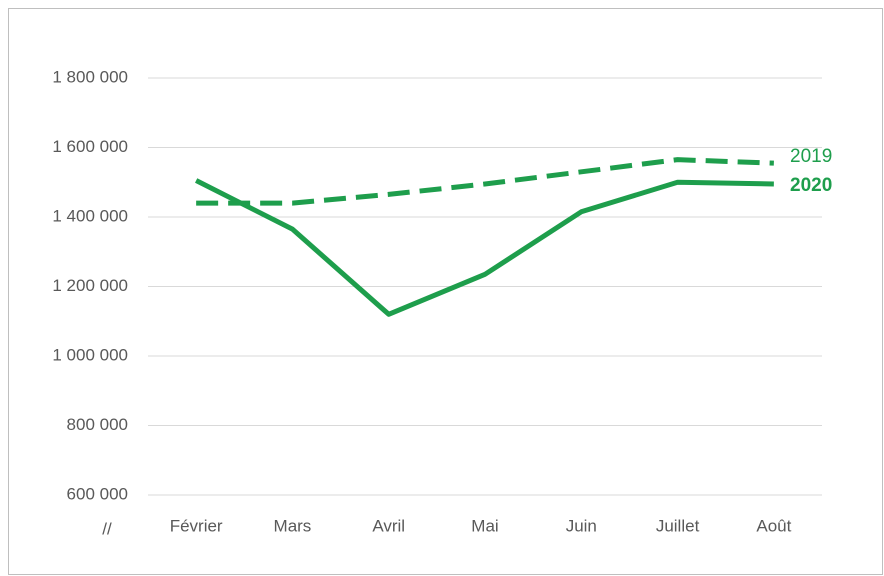 This screenshot has width=884, height=576. What do you see at coordinates (811, 156) in the screenshot?
I see `legend-label: 2019` at bounding box center [811, 156].